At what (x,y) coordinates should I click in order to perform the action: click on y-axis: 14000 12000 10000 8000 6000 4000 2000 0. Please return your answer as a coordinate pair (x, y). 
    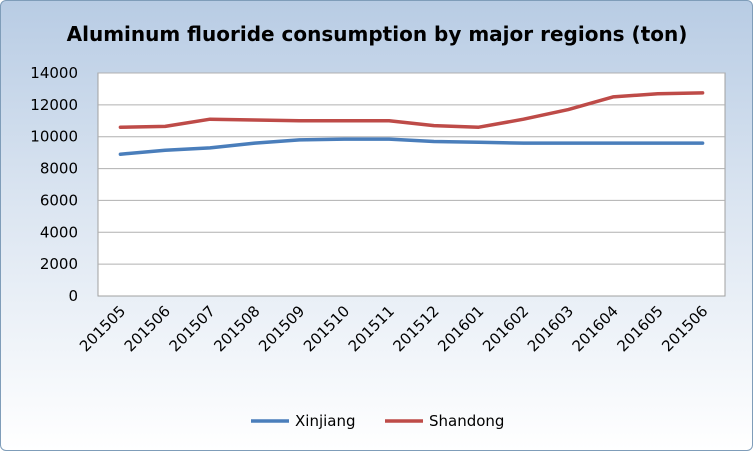
    Looking at the image, I should click on (54, 184).